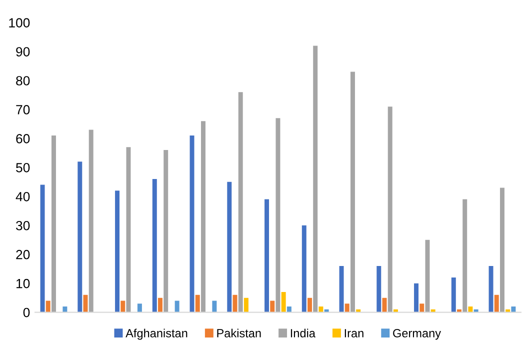 The image size is (531, 347). I want to click on y-tick-label: 90, so click(23, 51).